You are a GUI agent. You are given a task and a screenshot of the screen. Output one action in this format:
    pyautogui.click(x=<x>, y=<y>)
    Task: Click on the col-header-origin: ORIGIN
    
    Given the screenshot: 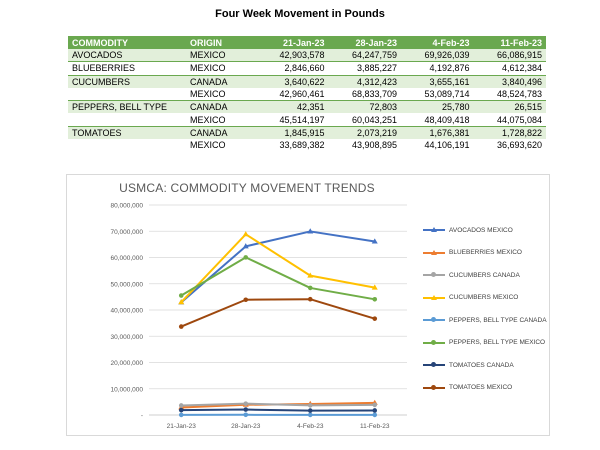 What is the action you would take?
    pyautogui.click(x=221, y=42)
    